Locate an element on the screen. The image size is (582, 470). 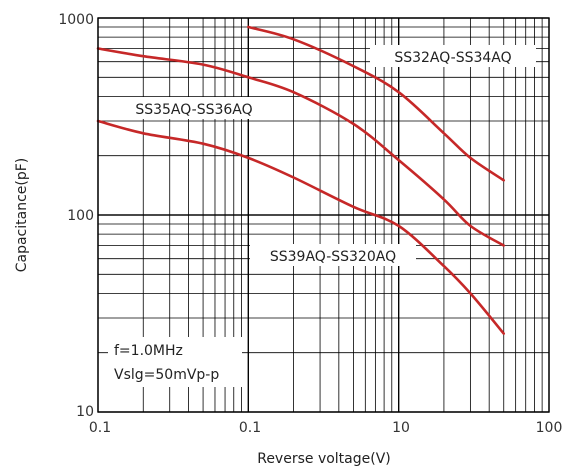
x-tick-label: 100 is located at coordinates (549, 428).